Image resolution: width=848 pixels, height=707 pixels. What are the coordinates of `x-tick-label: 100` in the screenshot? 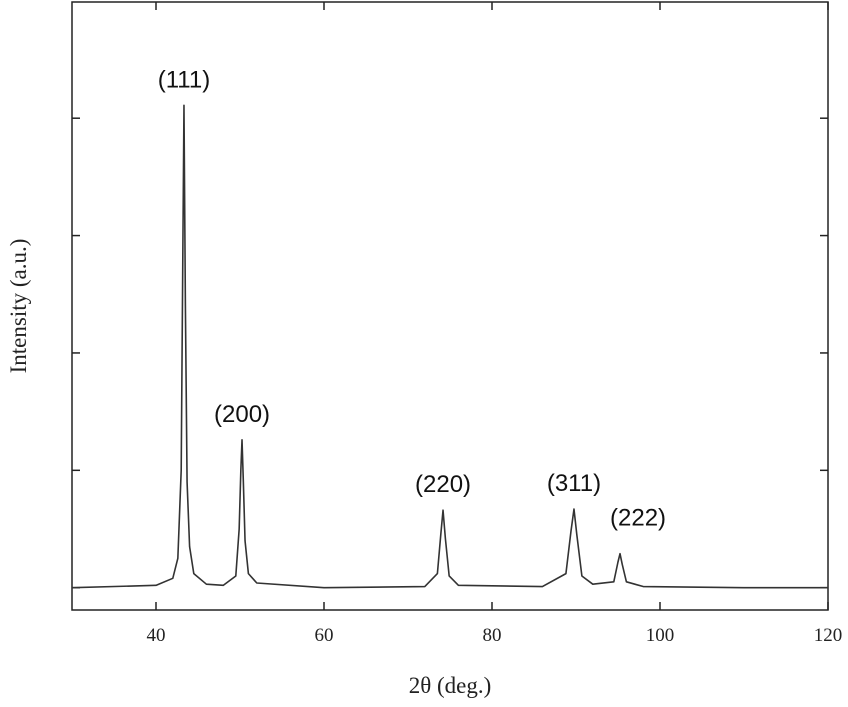 It's located at (660, 635).